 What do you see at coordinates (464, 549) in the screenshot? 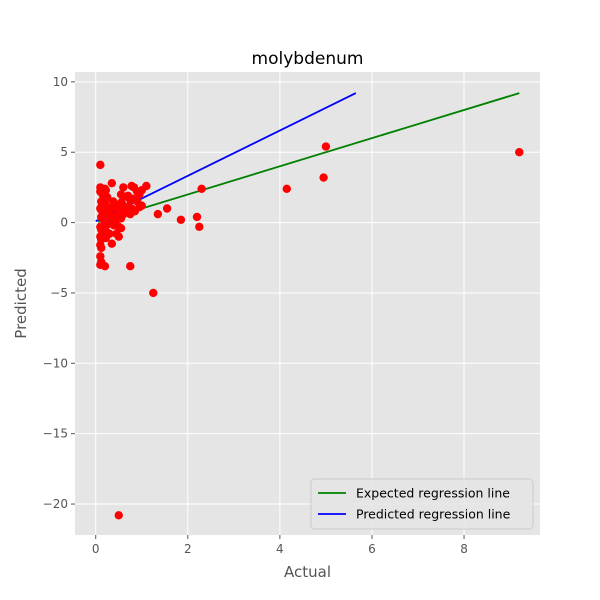
I see `x-tick-label: 8` at bounding box center [464, 549].